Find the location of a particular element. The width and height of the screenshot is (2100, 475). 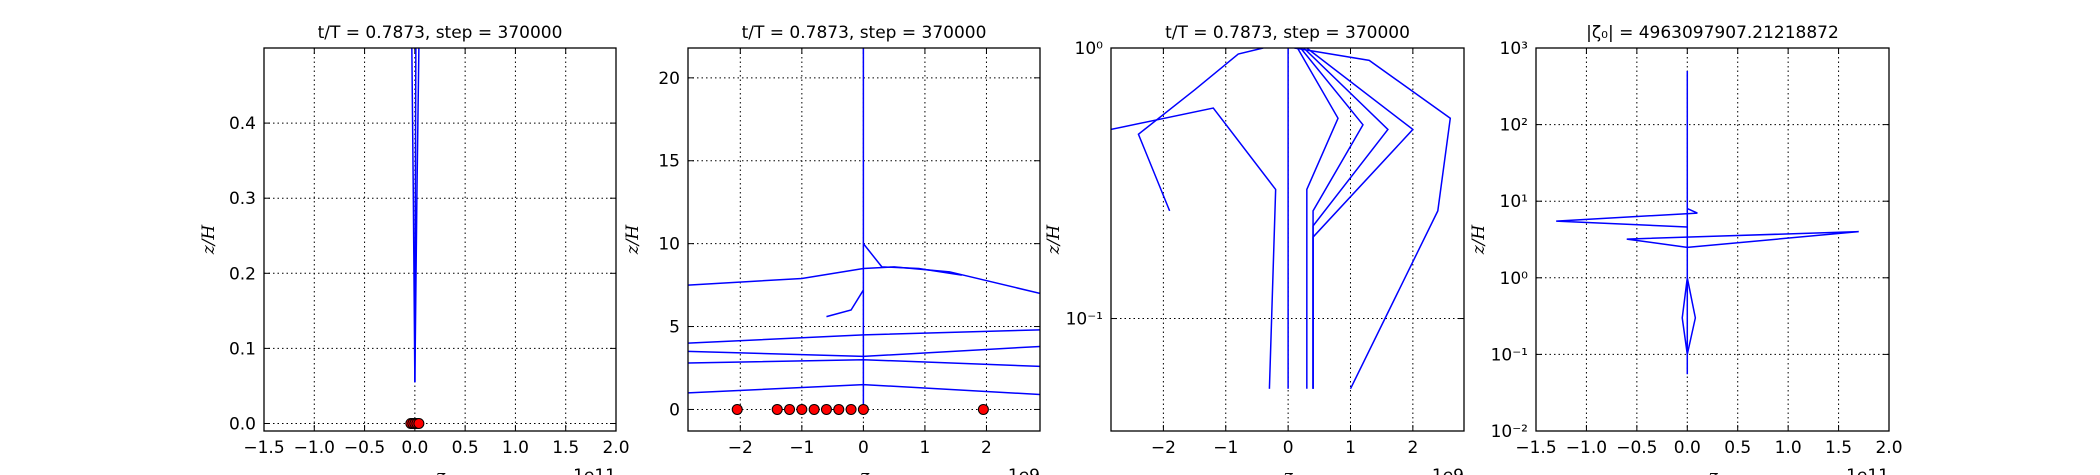

y-tick-label: 10² is located at coordinates (1514, 126).